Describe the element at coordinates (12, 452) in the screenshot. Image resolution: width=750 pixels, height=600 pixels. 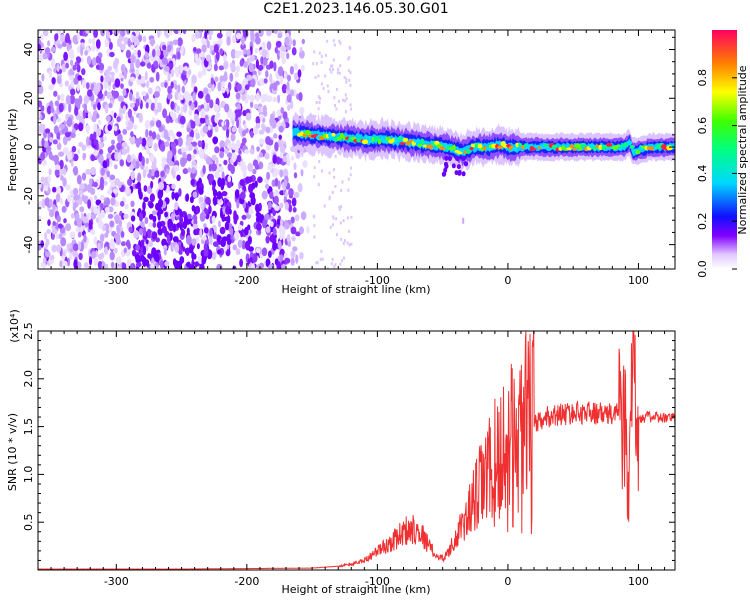
I see `snr-y-label: SNR (10 * v/v)` at that location.